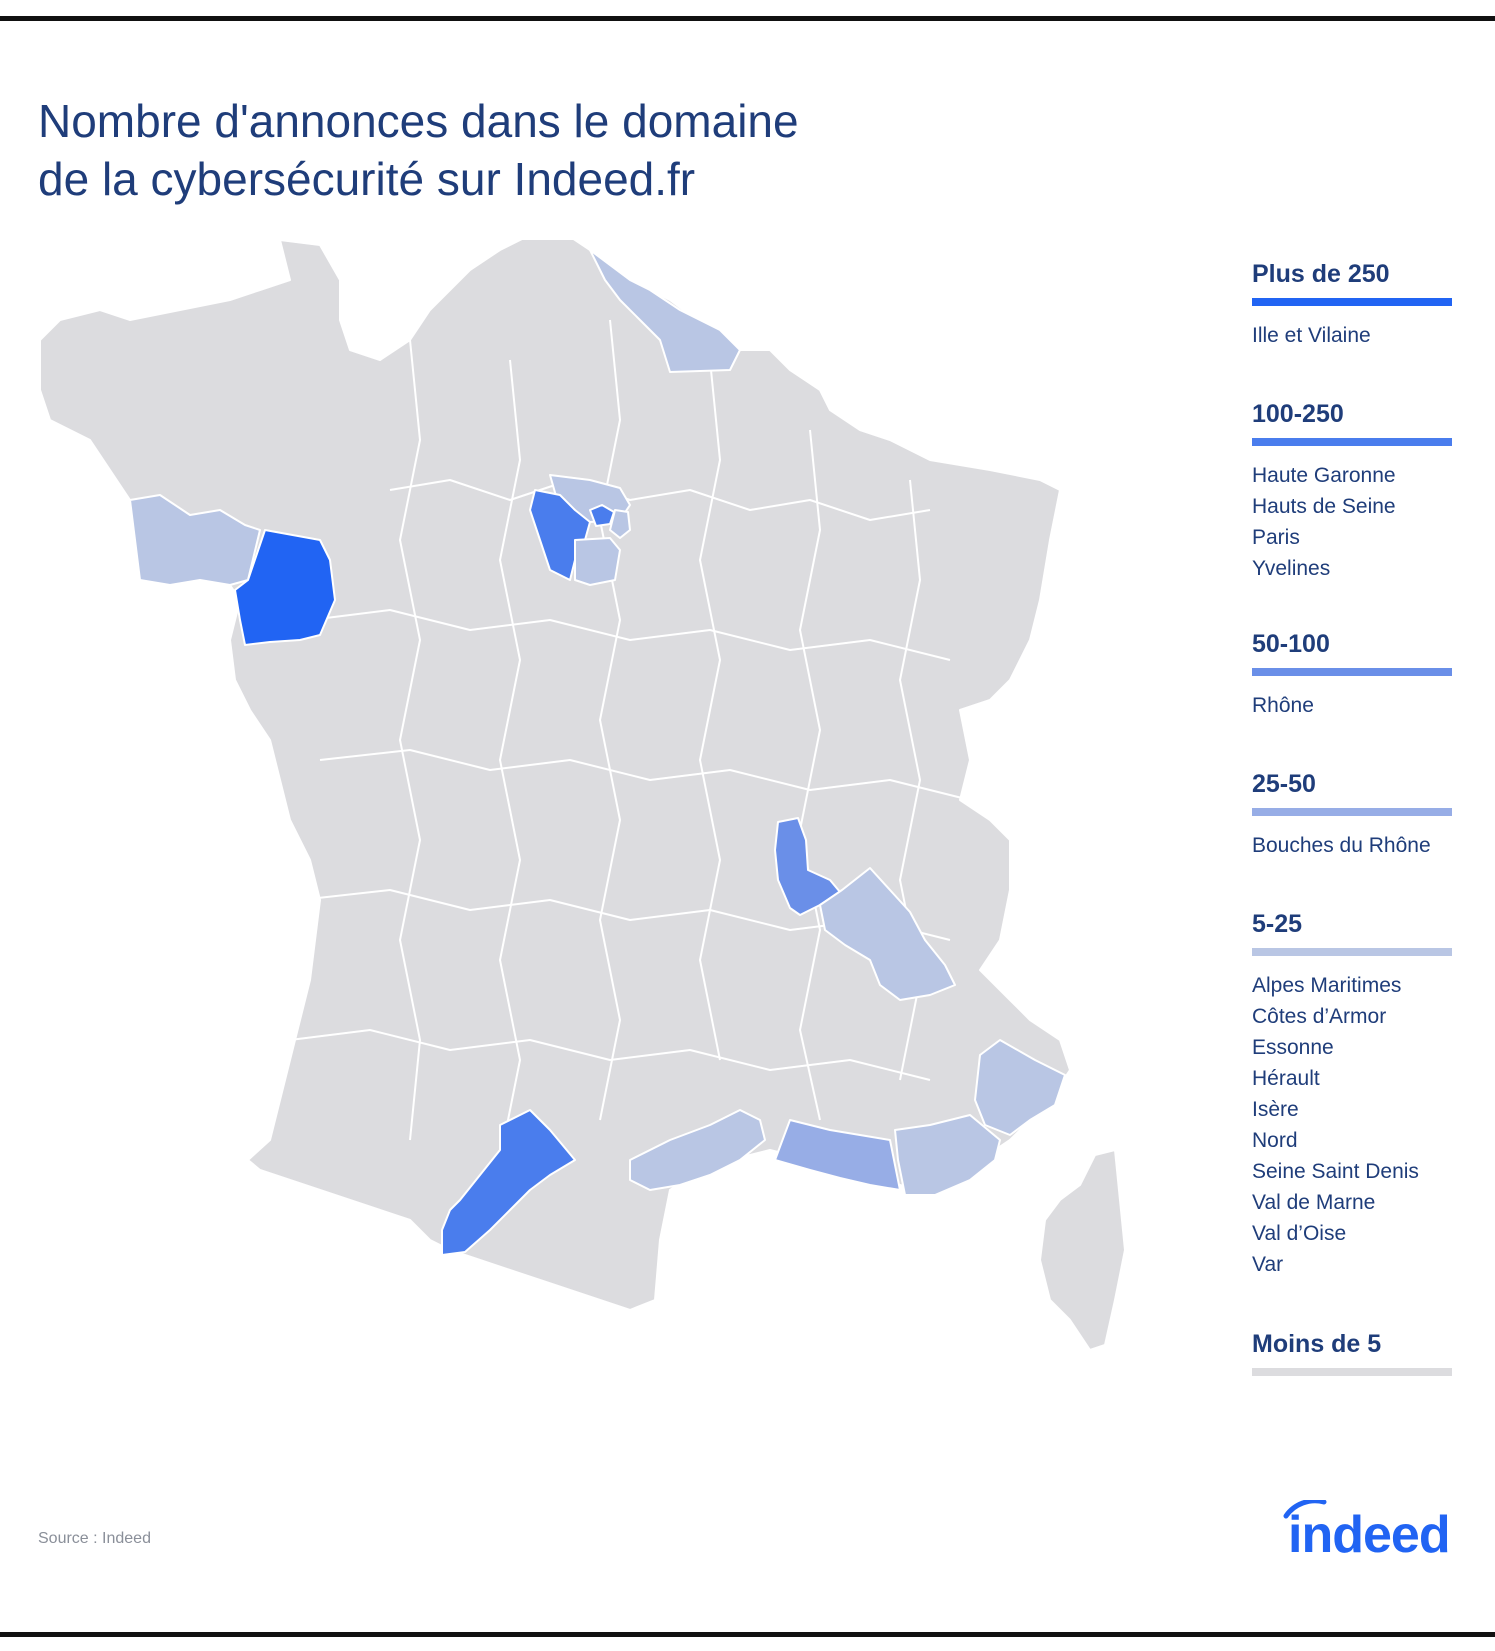  What do you see at coordinates (508, 1182) in the screenshot?
I see `region-haute-garonne` at bounding box center [508, 1182].